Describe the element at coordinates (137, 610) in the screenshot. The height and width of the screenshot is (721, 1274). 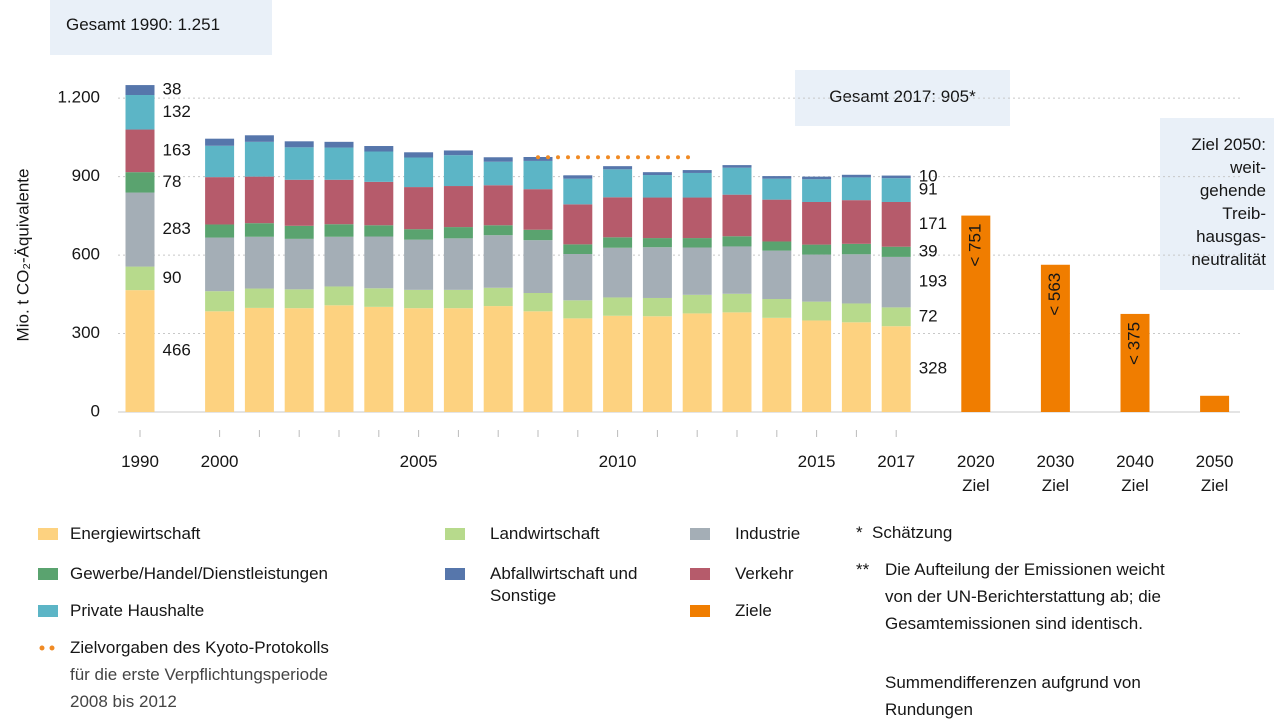
I see `legend-label: Private Haushalte` at that location.